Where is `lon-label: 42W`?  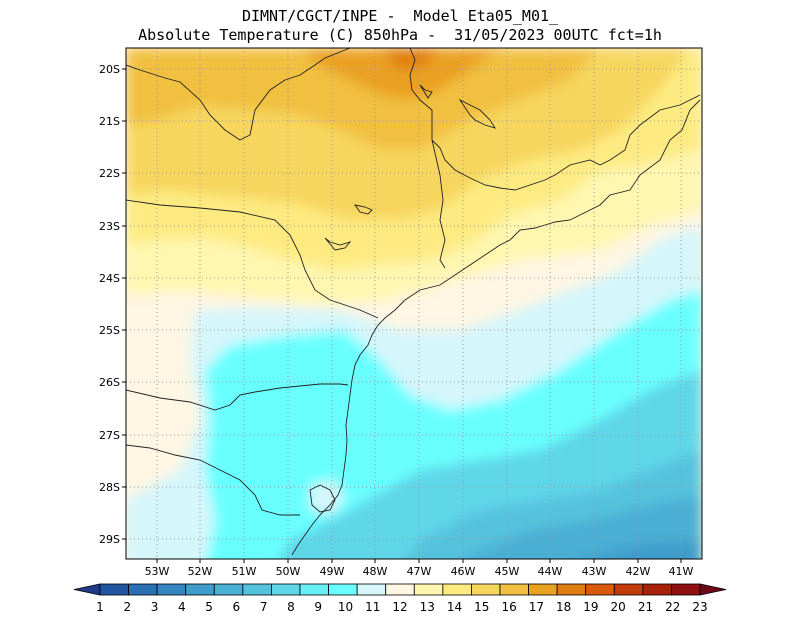 lon-label: 42W is located at coordinates (638, 571).